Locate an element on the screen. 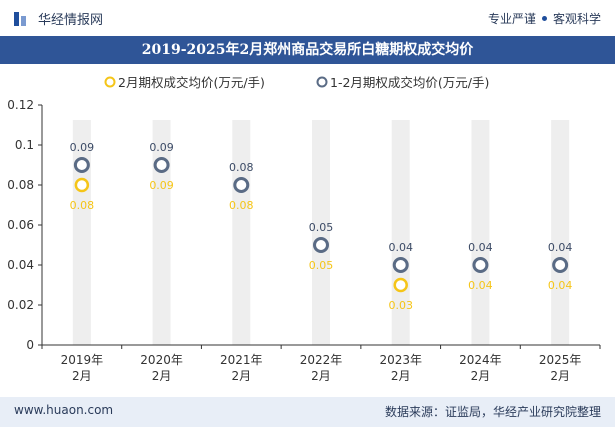 The image size is (615, 427). header-bar: 华经情报网 专业严谨 客观科学 is located at coordinates (307, 18).